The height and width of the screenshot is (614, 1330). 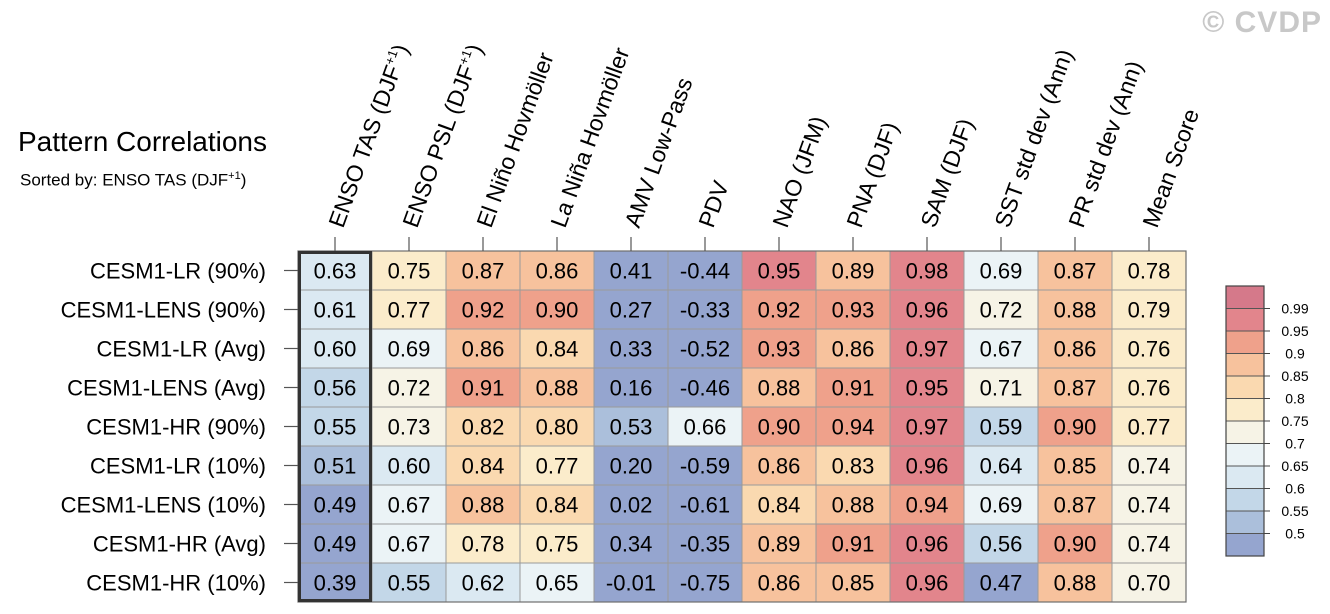 I want to click on cell-value: 0.94, so click(x=927, y=505).